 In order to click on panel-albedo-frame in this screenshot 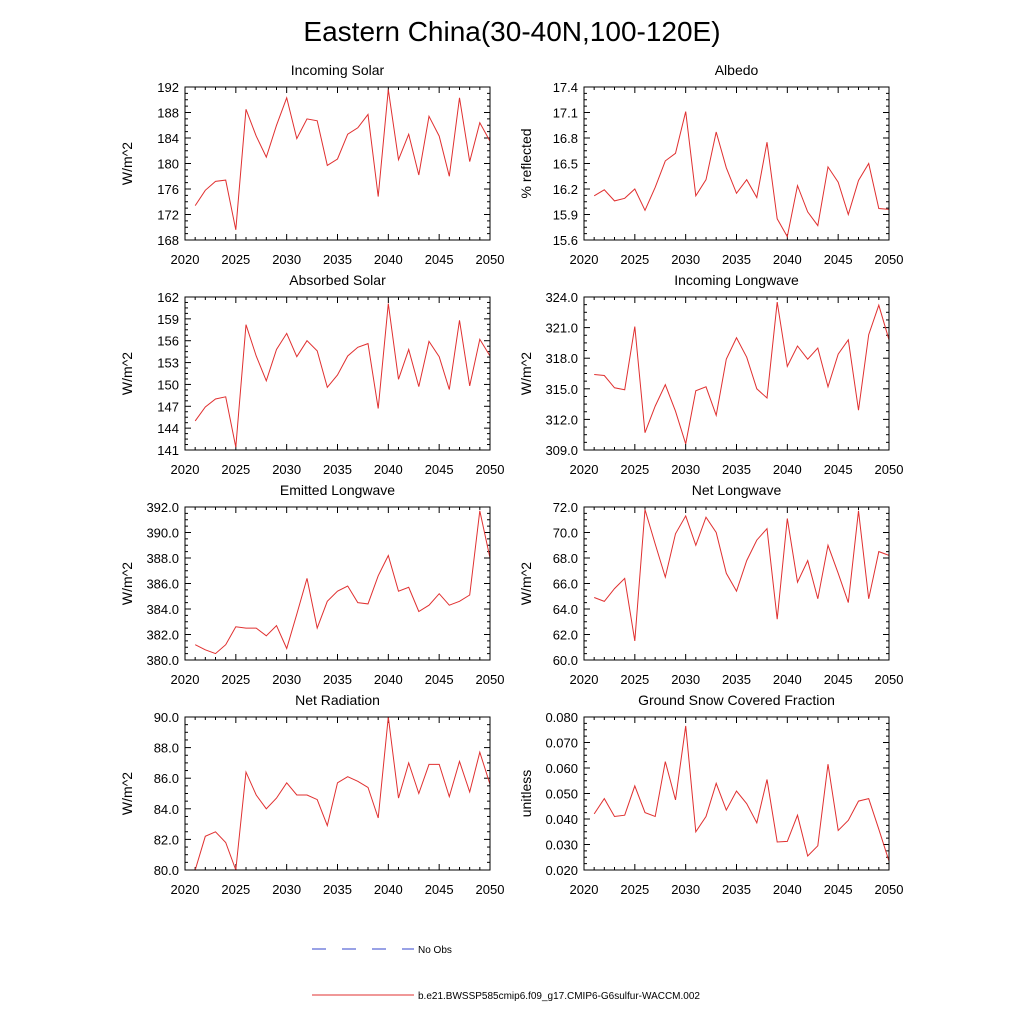, I will do `click(736, 163)`.